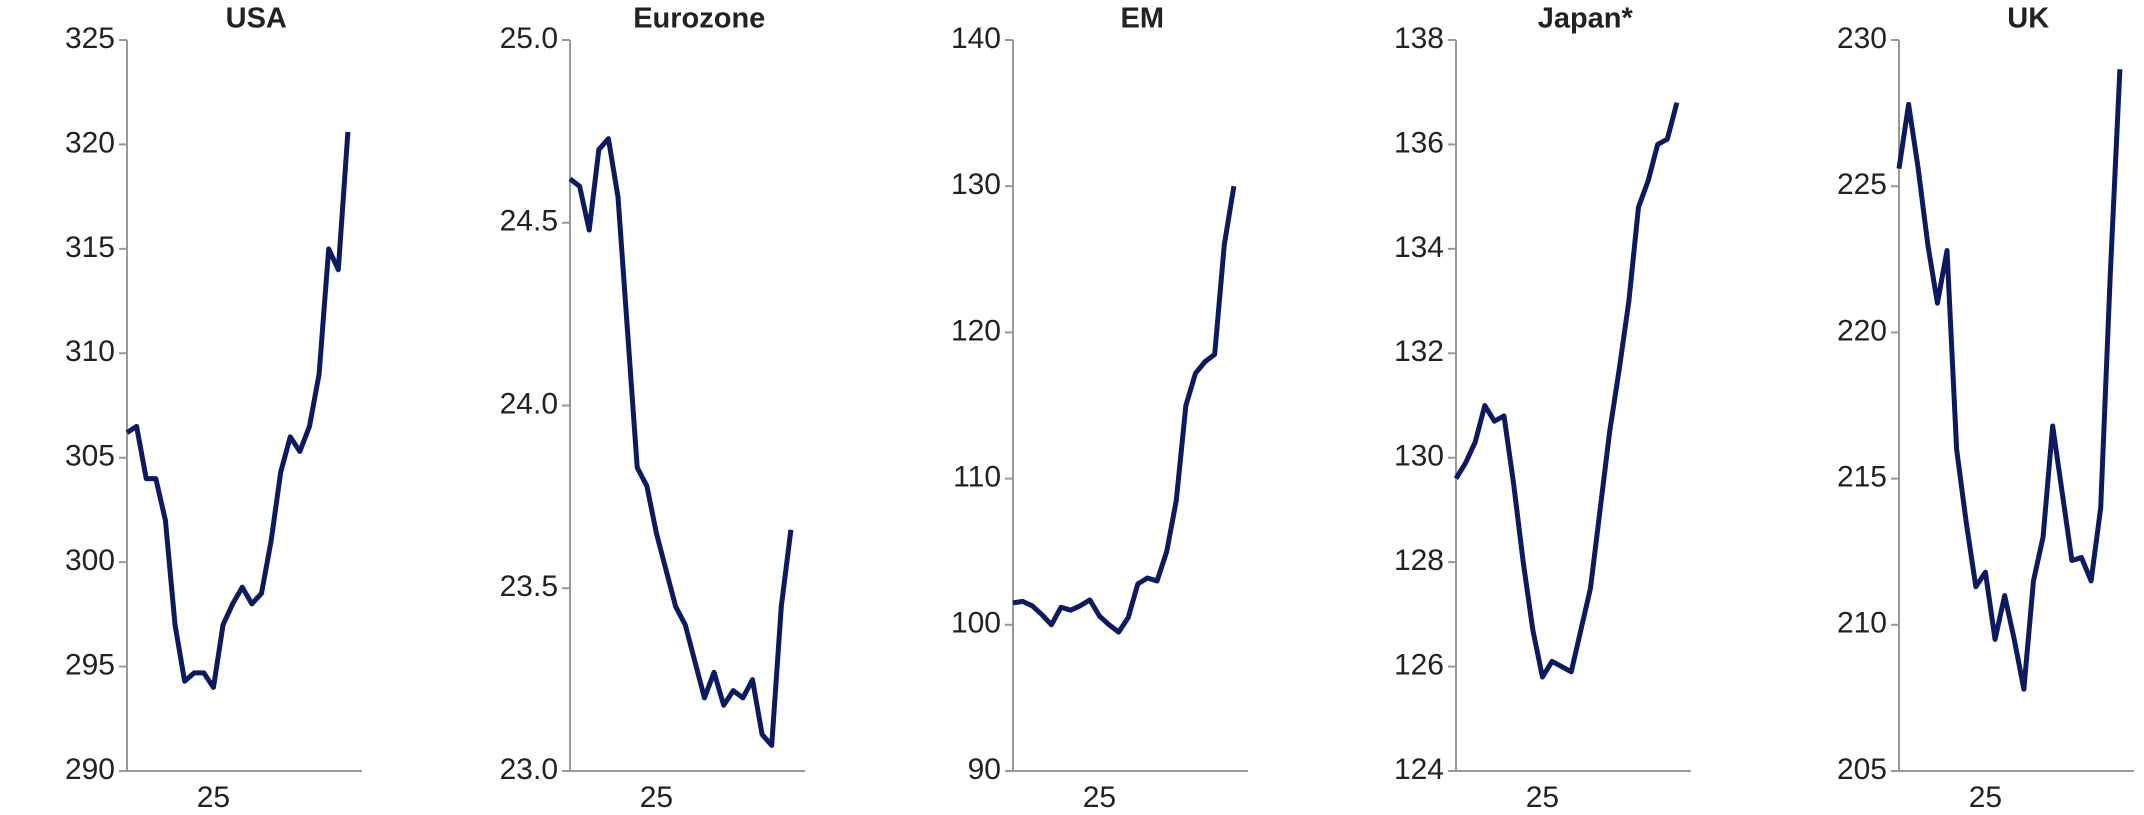 This screenshot has height=815, width=2144. I want to click on chart-title: UK, so click(2028, 19).